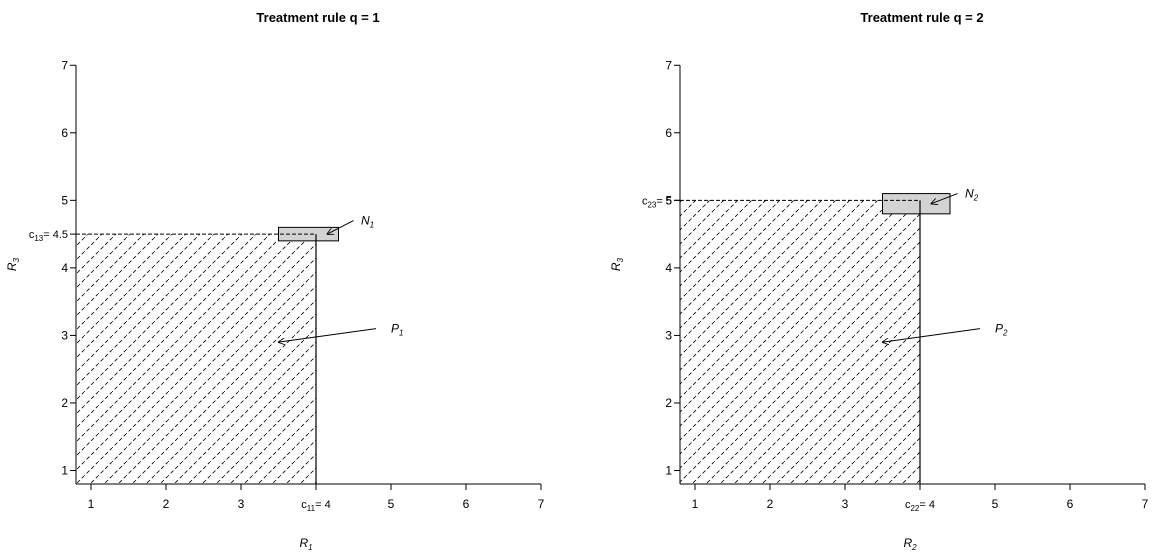  What do you see at coordinates (1001, 330) in the screenshot?
I see `annotation-label: P2` at bounding box center [1001, 330].